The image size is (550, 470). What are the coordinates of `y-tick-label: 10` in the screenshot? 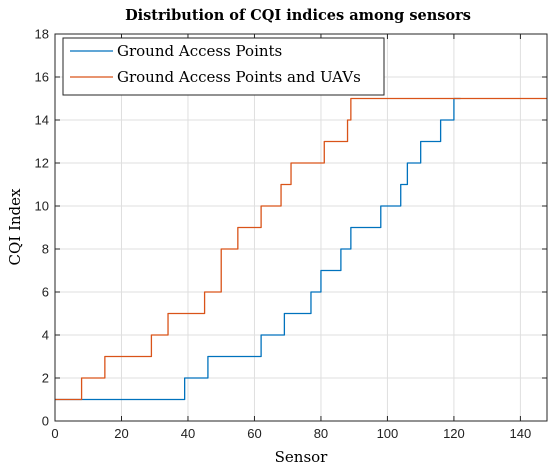 It's located at (42, 206).